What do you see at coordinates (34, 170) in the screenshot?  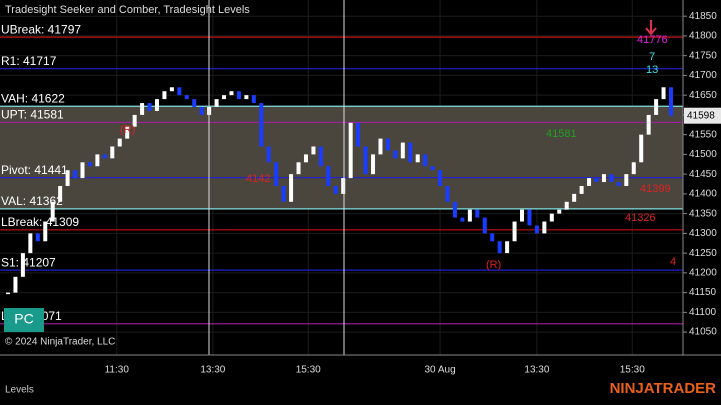 I see `level-label: Pivot: 41441` at bounding box center [34, 170].